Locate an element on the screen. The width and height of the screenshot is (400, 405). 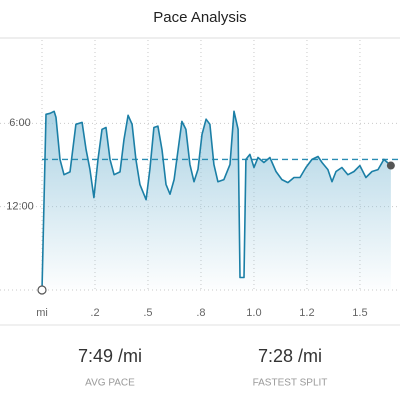
x-tick-label: 1.0 is located at coordinates (253, 313).